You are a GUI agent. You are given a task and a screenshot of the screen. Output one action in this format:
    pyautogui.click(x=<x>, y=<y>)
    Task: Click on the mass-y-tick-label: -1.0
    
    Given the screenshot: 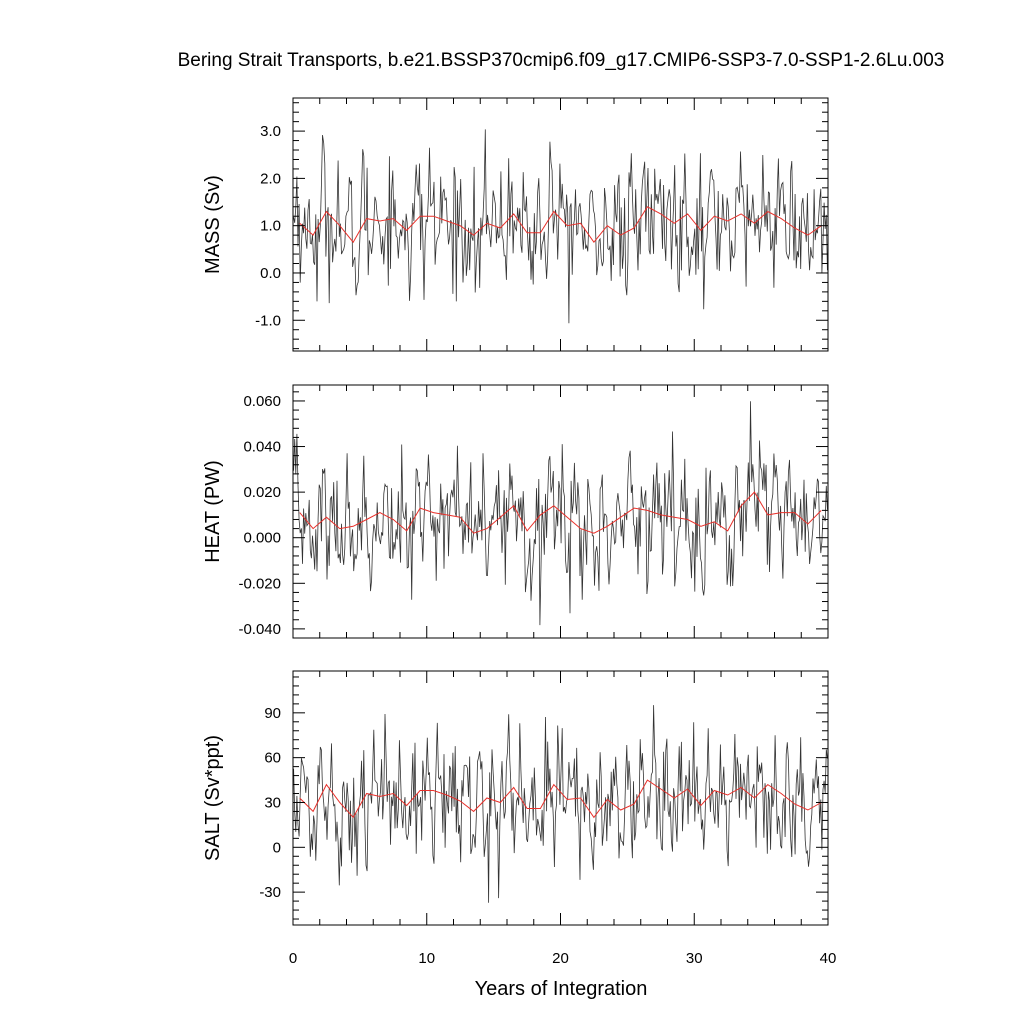 What is the action you would take?
    pyautogui.click(x=268, y=320)
    